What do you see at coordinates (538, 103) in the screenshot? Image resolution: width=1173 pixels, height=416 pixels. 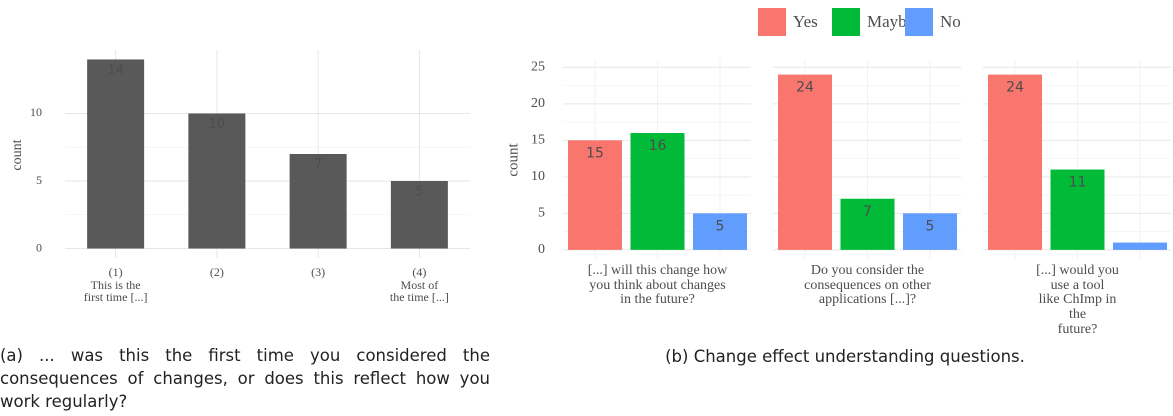 I see `y-tick-label: 20` at bounding box center [538, 103].